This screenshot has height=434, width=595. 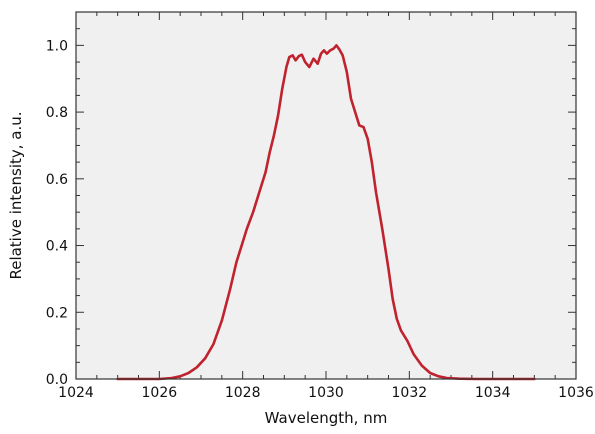 What do you see at coordinates (326, 418) in the screenshot?
I see `x-axis-label: Wavelength, nm` at bounding box center [326, 418].